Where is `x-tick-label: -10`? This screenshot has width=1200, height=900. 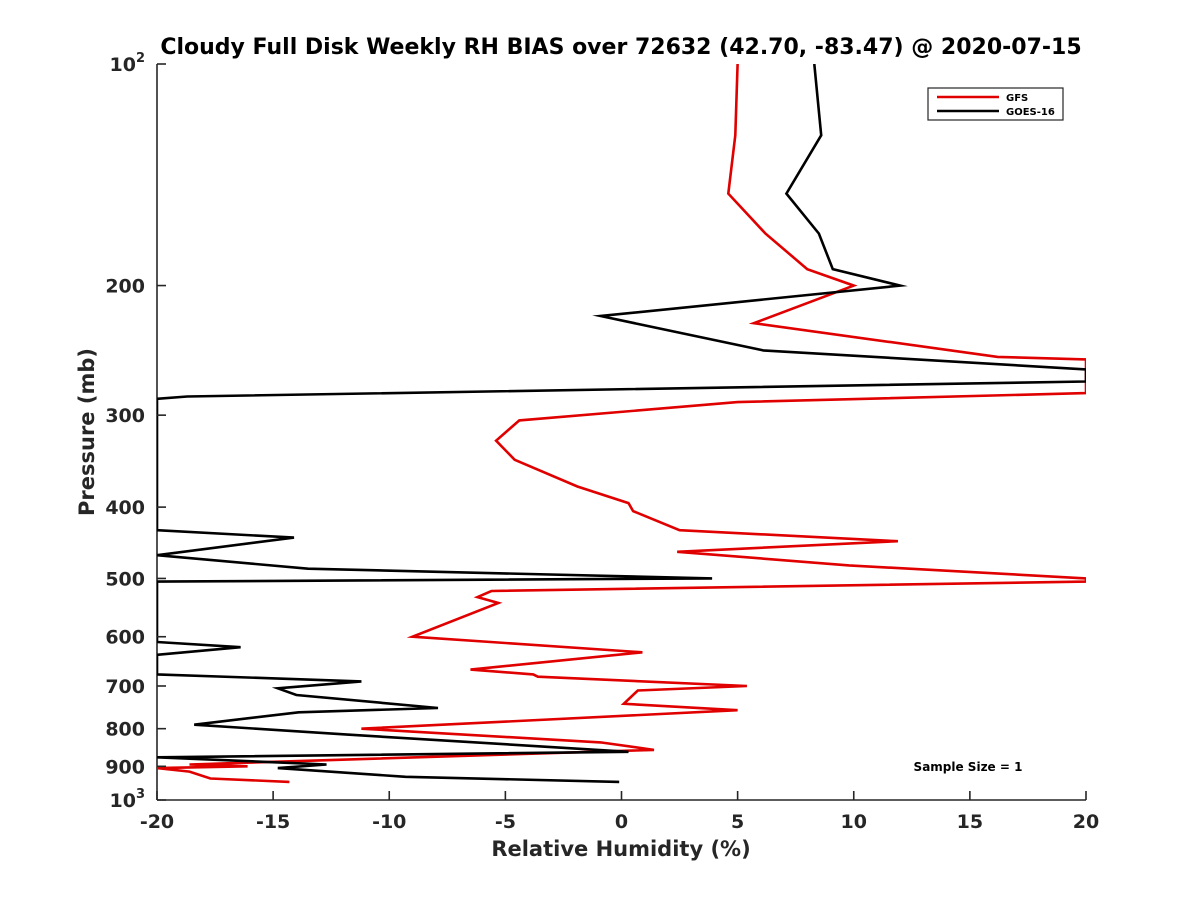 x-tick-label: -10 is located at coordinates (389, 822).